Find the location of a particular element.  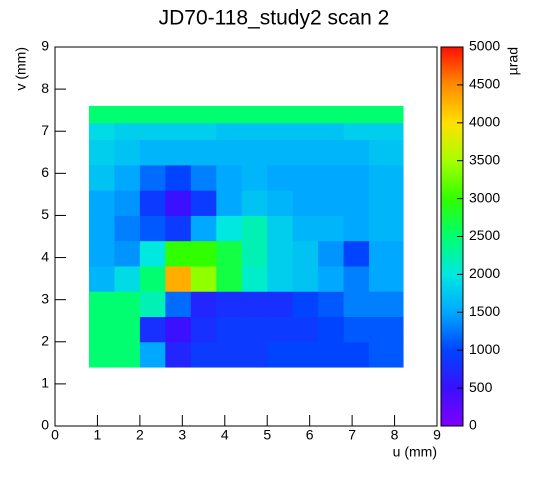

colorbar-tick-label: 4500 is located at coordinates (484, 84).